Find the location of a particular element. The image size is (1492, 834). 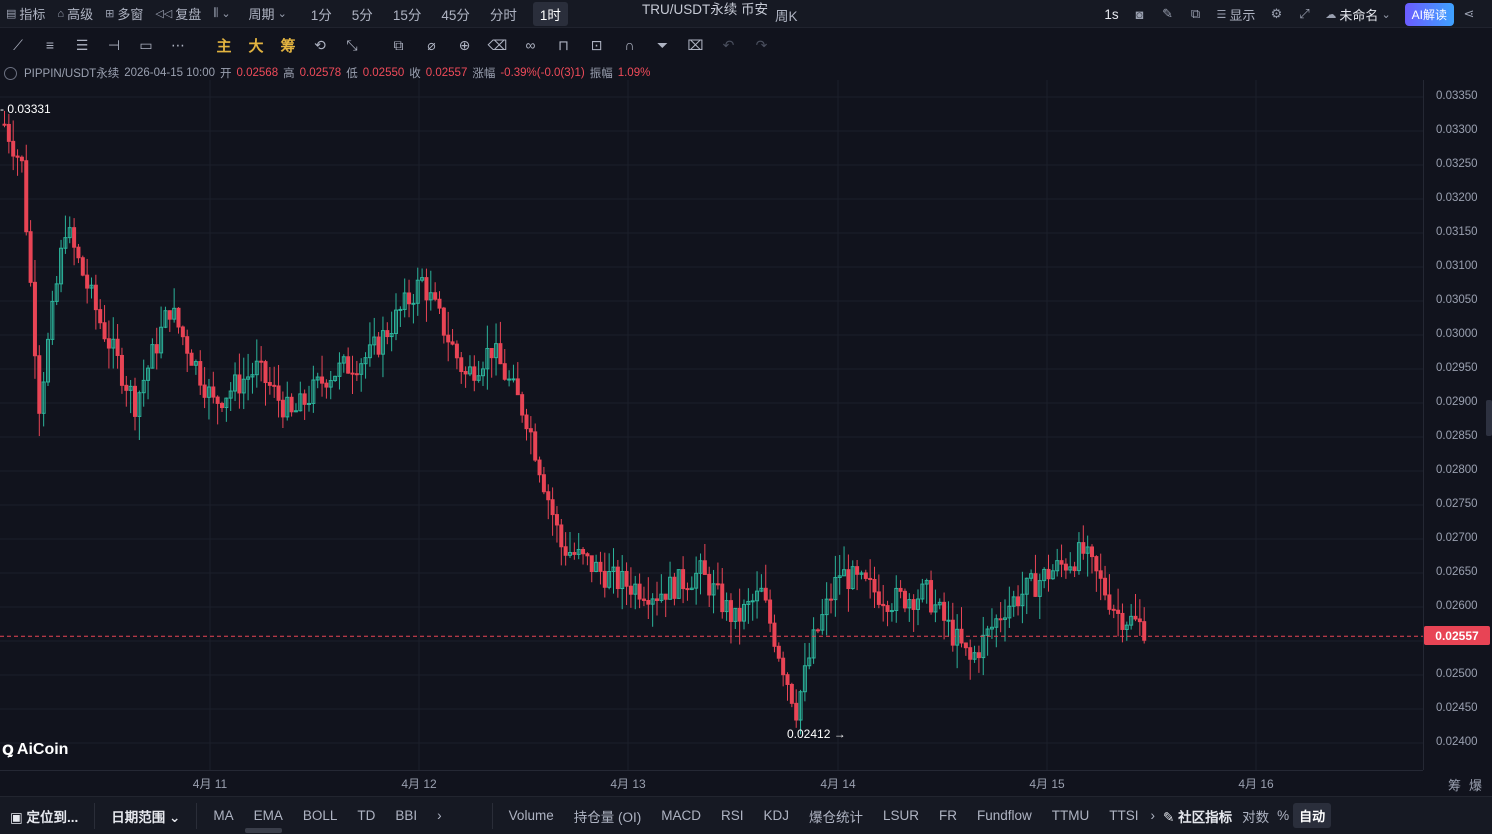

chart-type-button: ⫼ ⌄ is located at coordinates (221, 14).